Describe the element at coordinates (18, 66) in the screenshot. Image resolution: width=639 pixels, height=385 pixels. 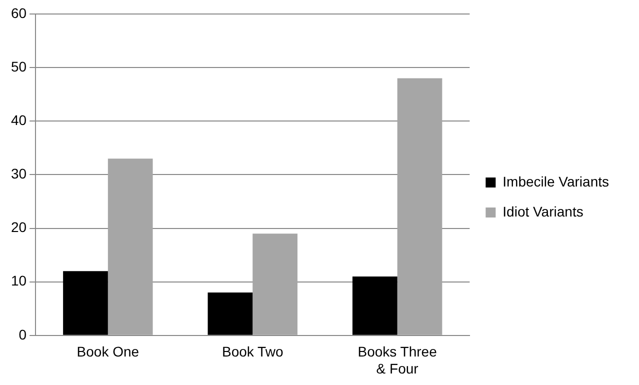
I see `y-tick-label: 50` at that location.